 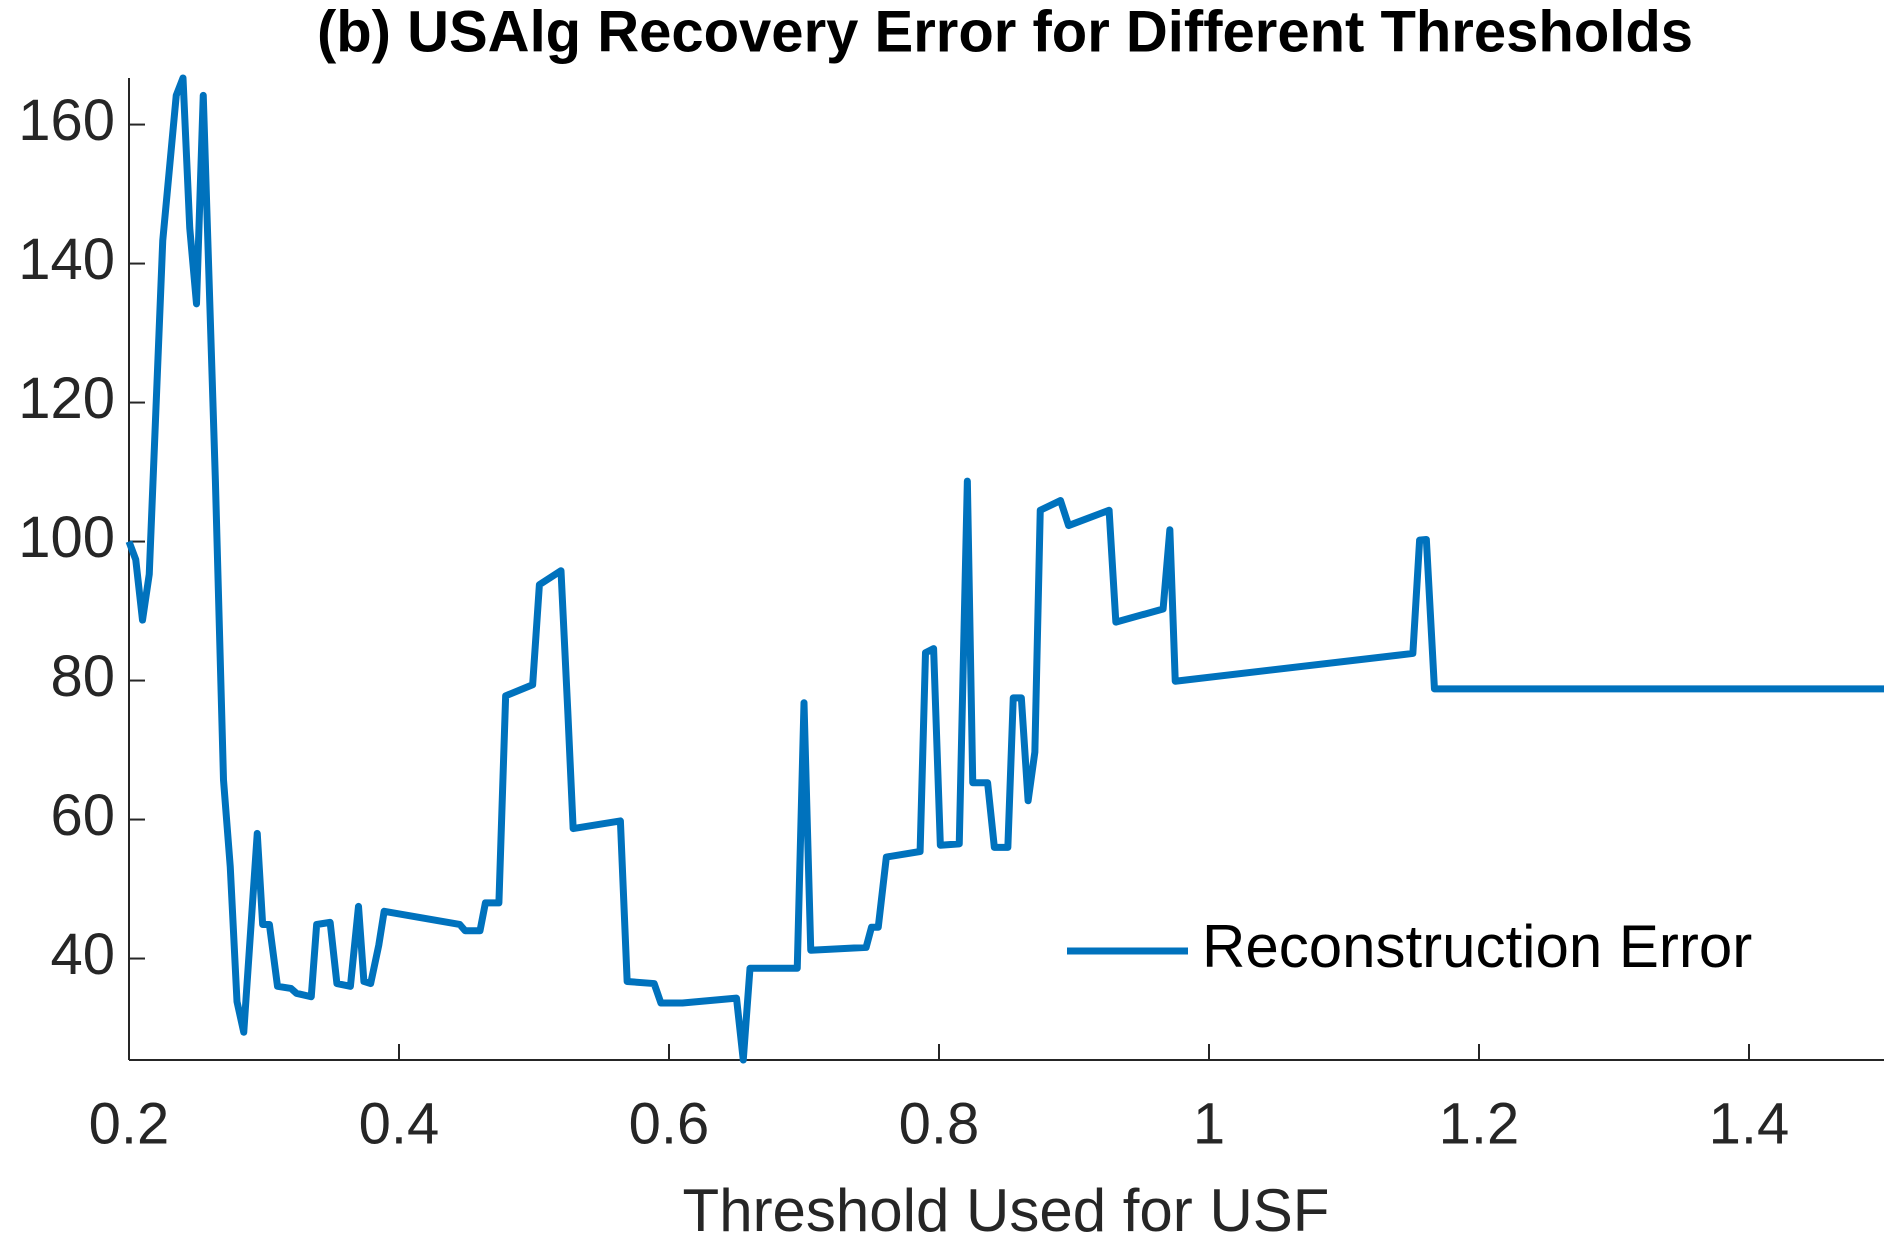 I want to click on x-tick-label: 0.8, so click(x=939, y=1123).